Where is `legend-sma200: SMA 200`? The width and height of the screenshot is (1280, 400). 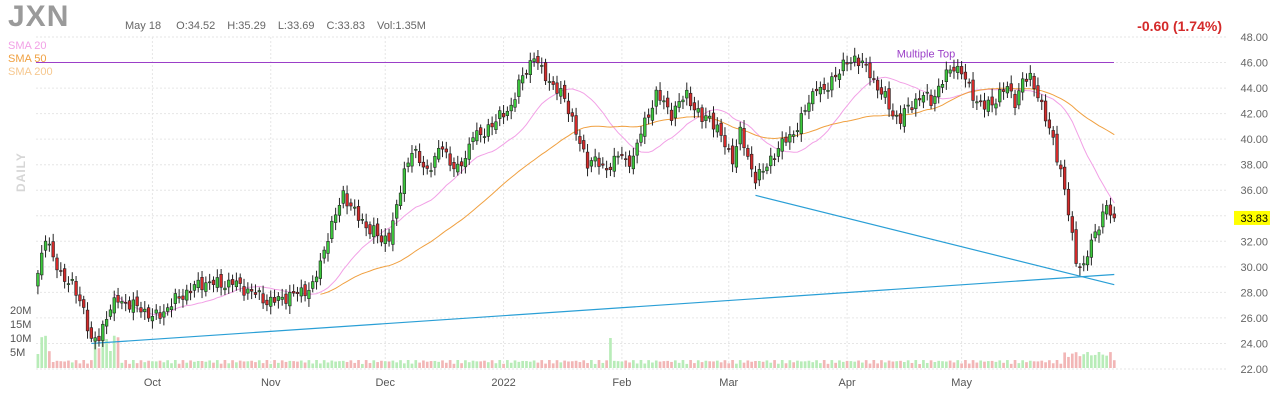 legend-sma200: SMA 200 is located at coordinates (30, 72).